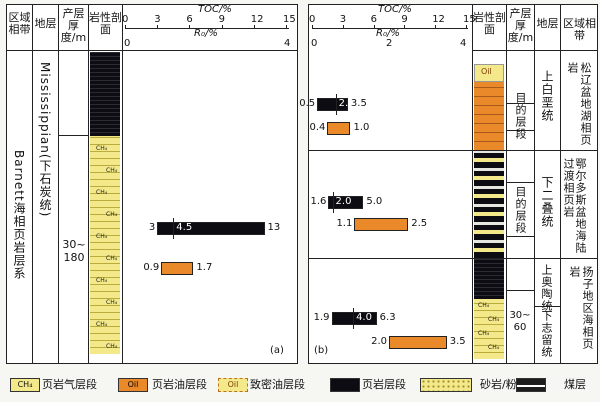 The height and width of the screenshot is (402, 600). I want to click on panel-a-toc-tick: 9, so click(221, 19).